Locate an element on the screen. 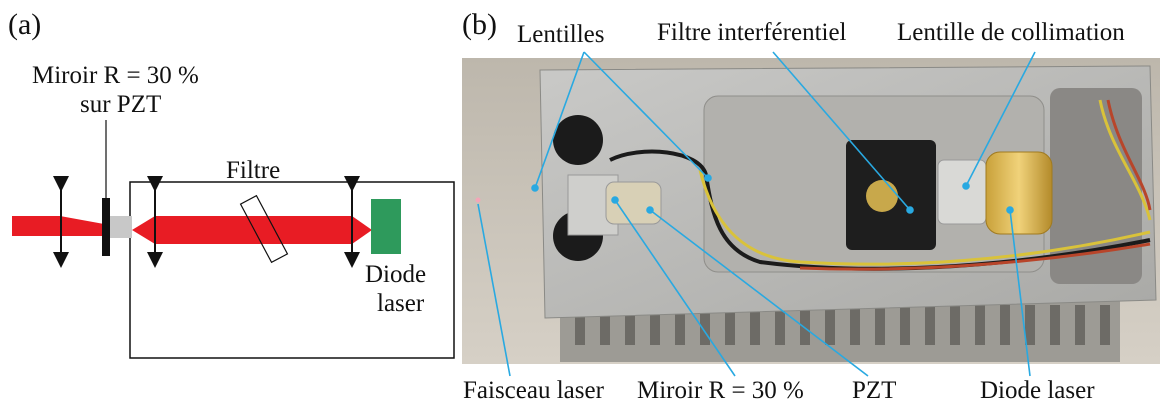 This screenshot has height=408, width=1162. diode-cylinder is located at coordinates (1019, 193).